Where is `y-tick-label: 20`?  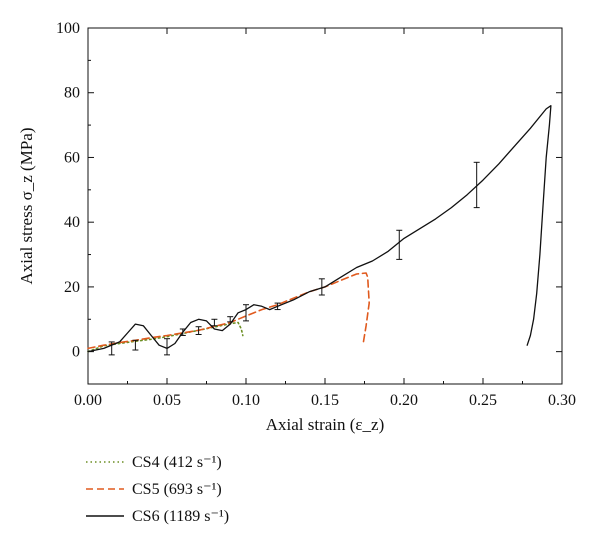
y-tick-label: 20 is located at coordinates (72, 287).